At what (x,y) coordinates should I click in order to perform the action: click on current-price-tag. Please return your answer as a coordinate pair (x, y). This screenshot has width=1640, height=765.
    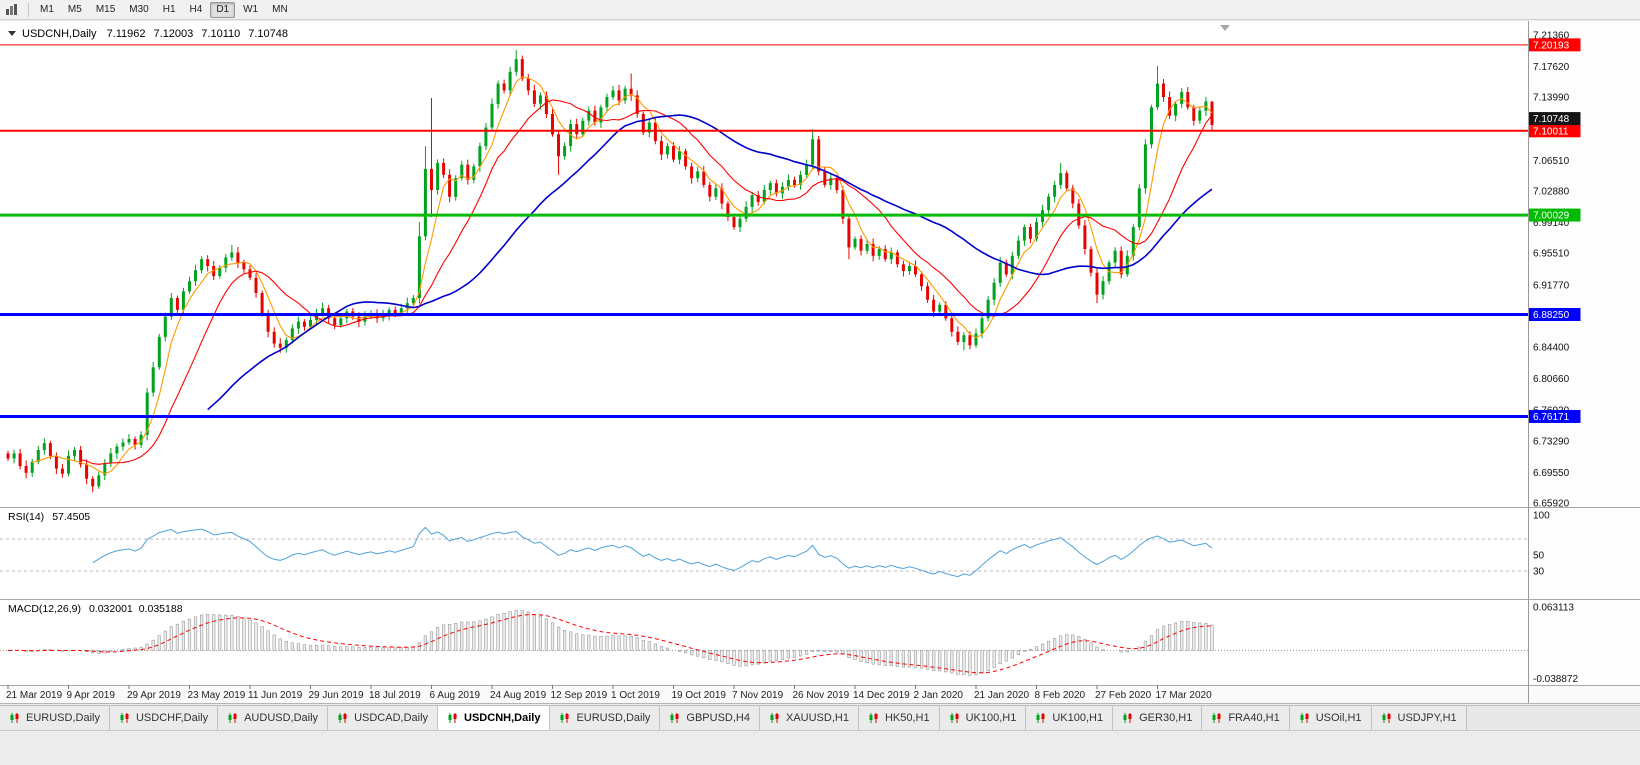
    Looking at the image, I should click on (1554, 119).